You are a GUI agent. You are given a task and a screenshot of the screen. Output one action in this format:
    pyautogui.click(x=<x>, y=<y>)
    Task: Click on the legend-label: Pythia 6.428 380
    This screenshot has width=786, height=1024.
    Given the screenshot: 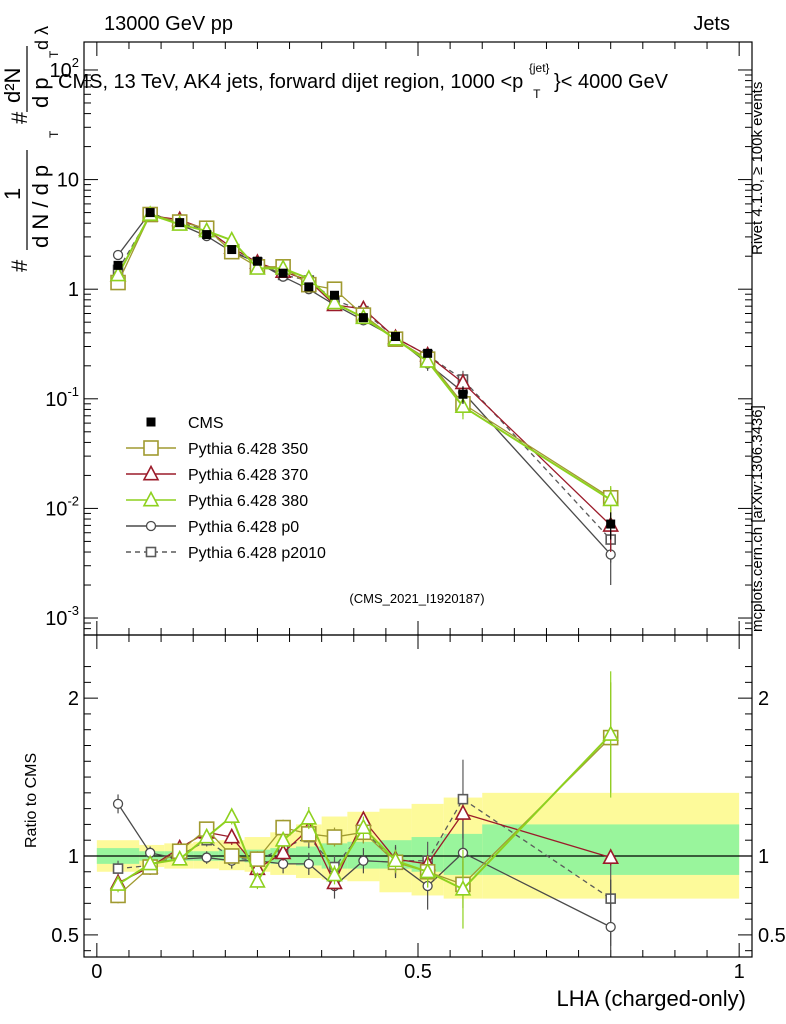 What is the action you would take?
    pyautogui.click(x=248, y=501)
    